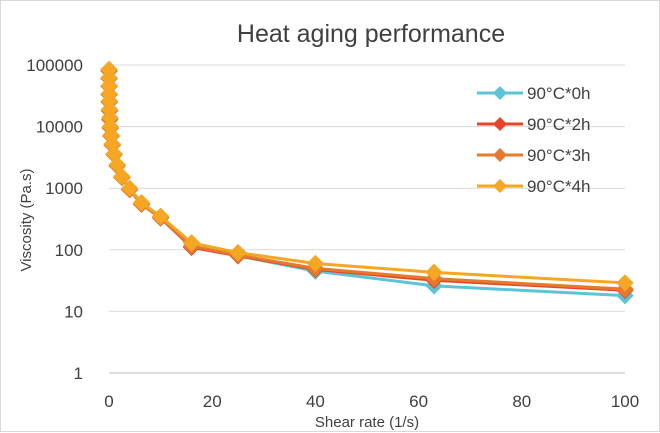 This screenshot has height=433, width=660. Describe the element at coordinates (559, 93) in the screenshot. I see `legend-label: 90°C*0h` at that location.